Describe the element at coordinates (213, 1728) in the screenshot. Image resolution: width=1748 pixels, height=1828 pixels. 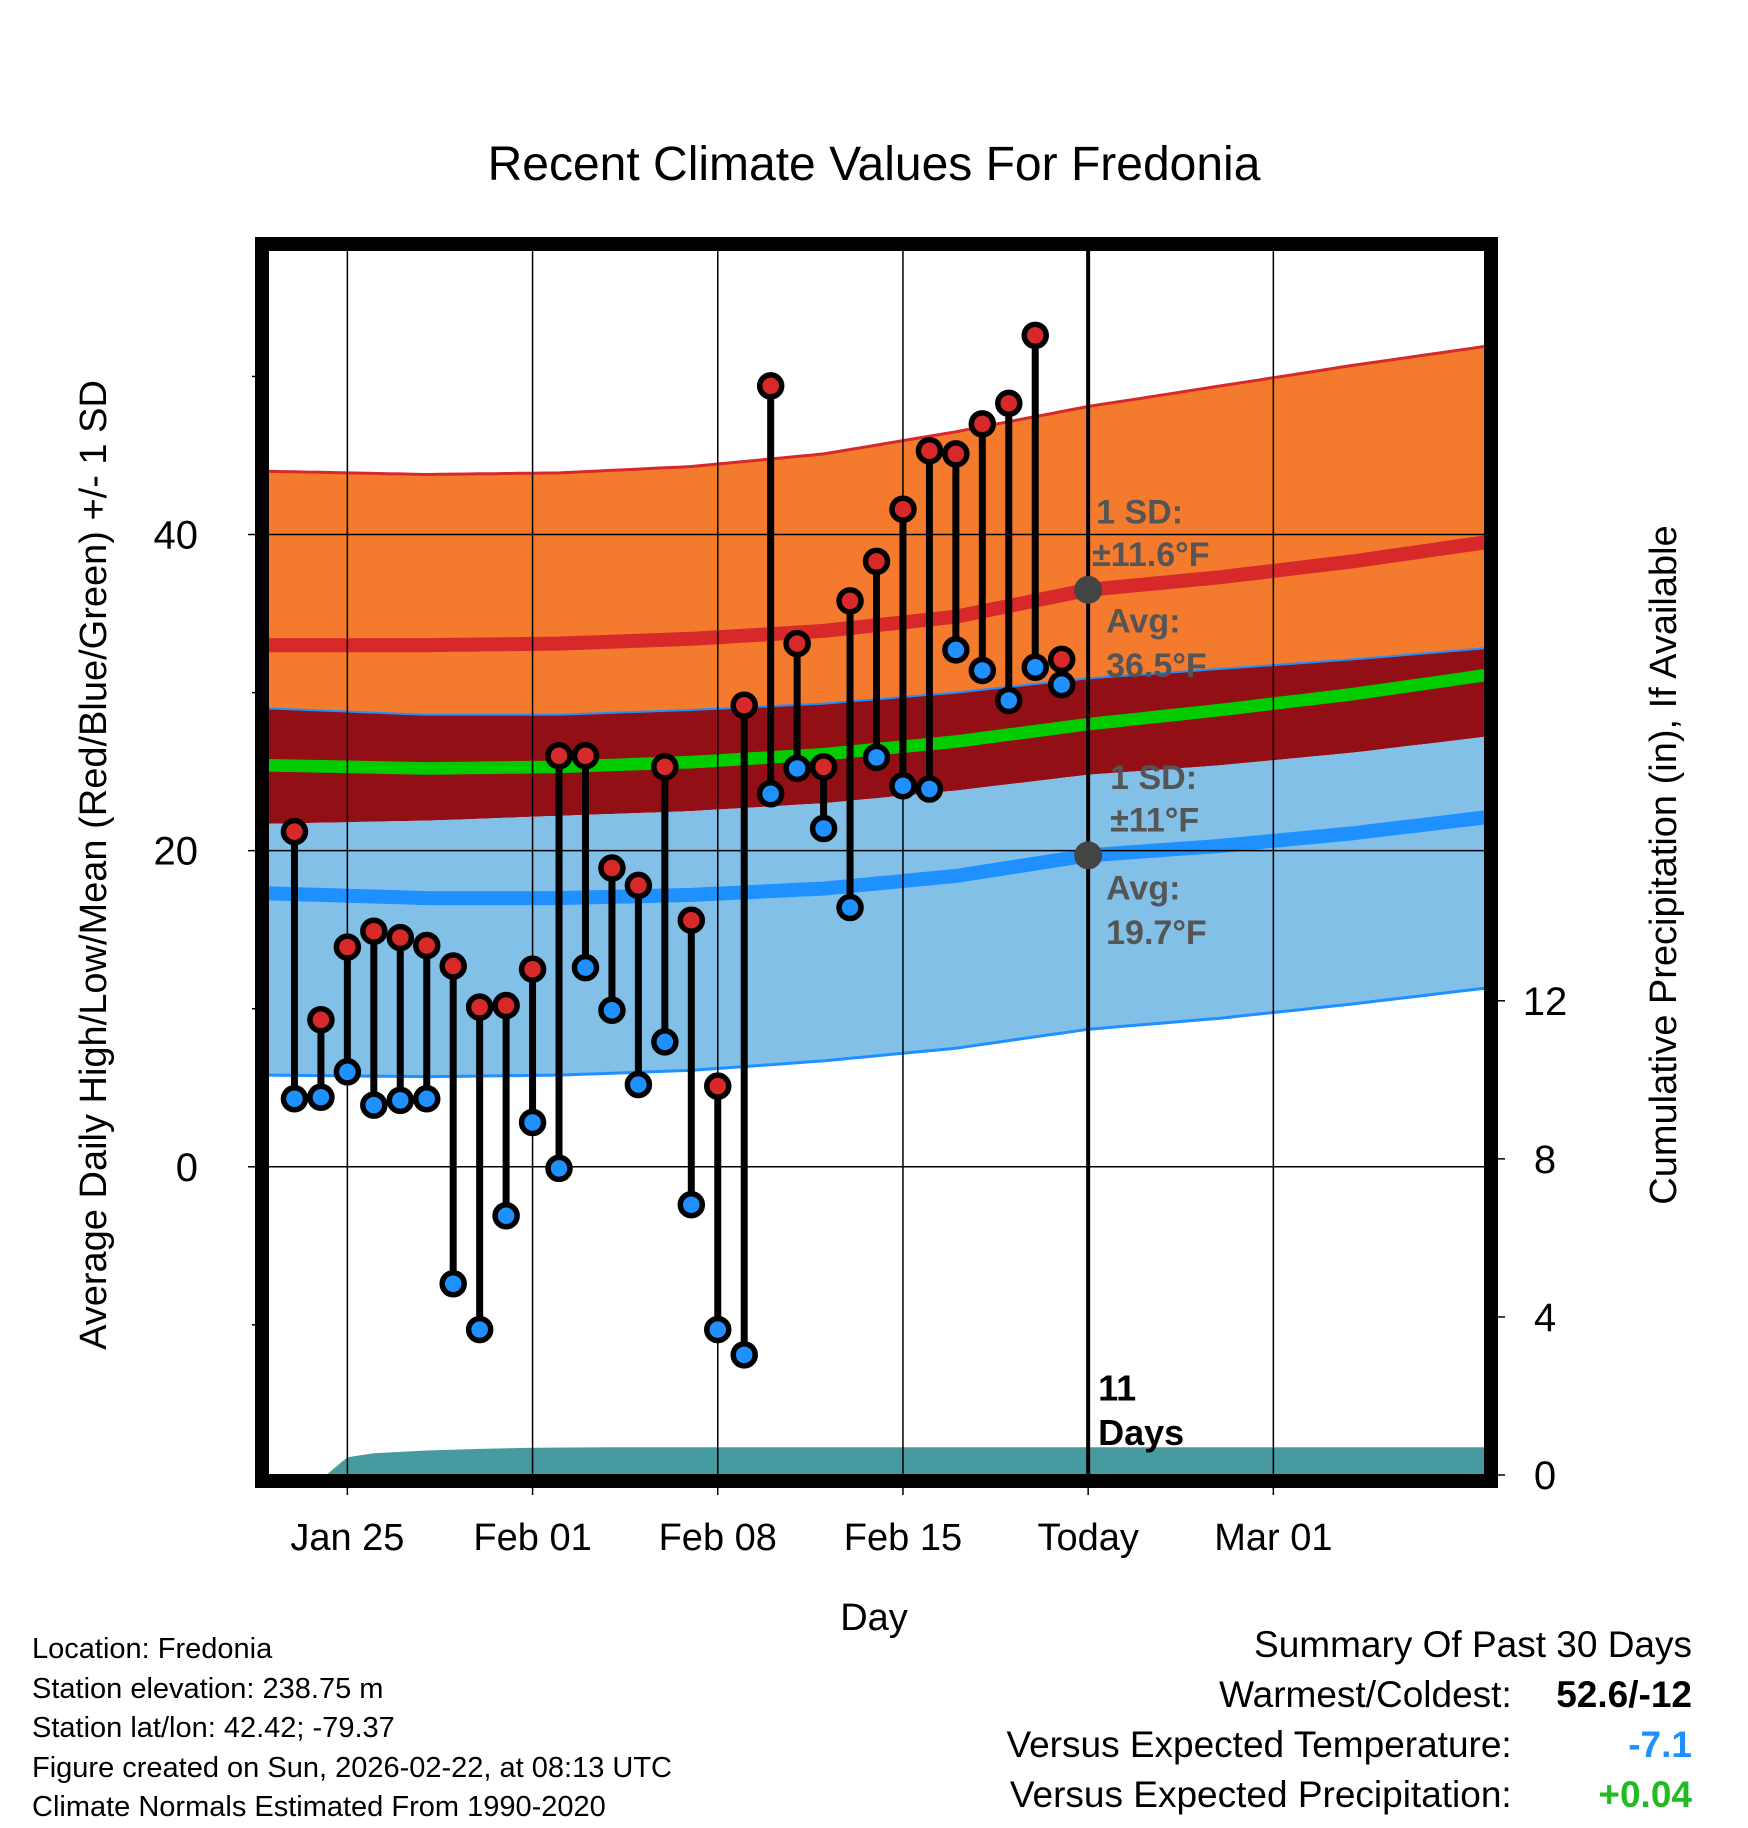
I see `latlon-text: Station lat/lon: 42.42; -79.37` at that location.